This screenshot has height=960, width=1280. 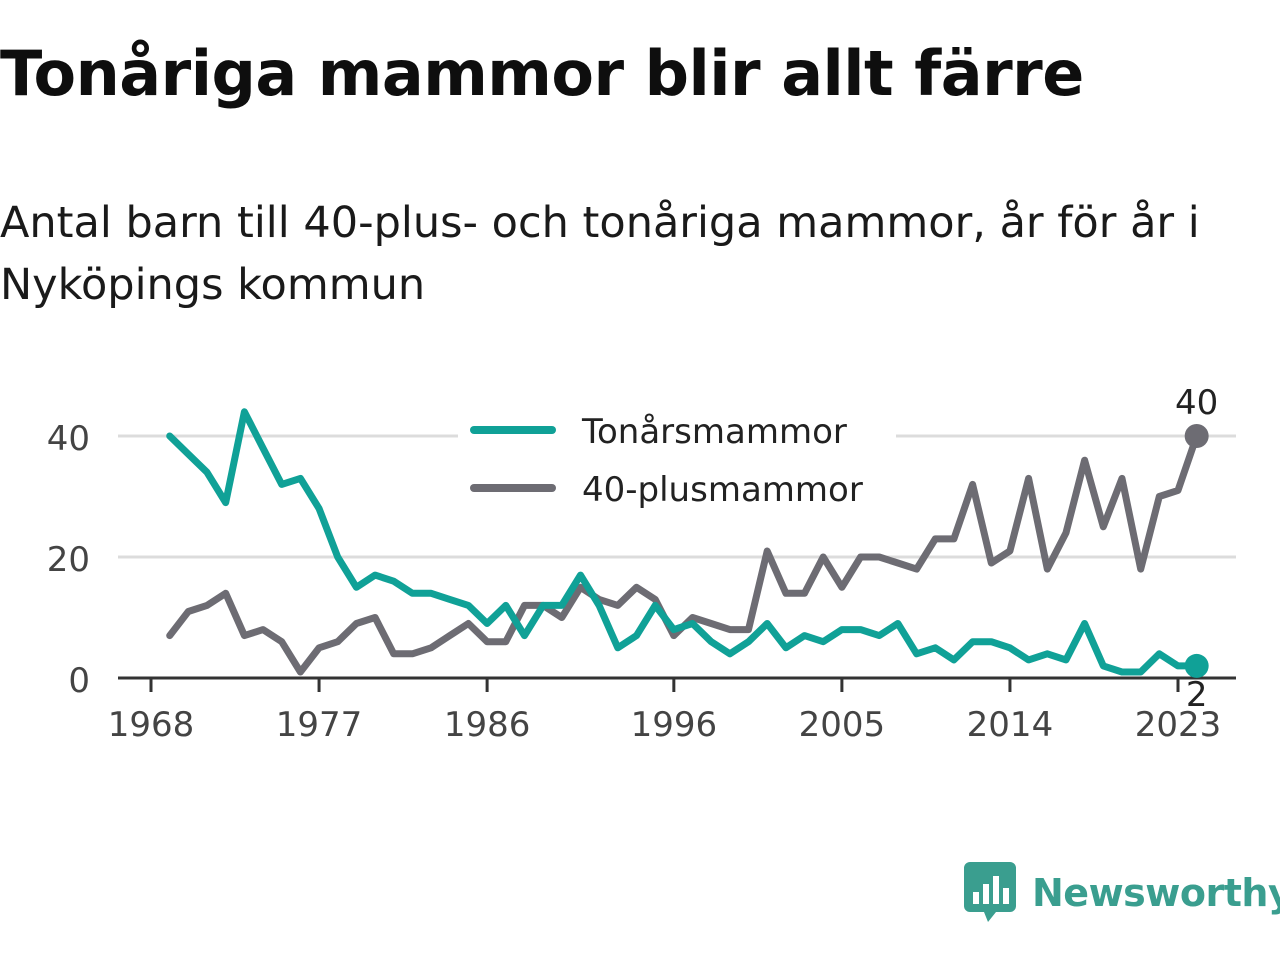 What do you see at coordinates (677, 459) in the screenshot?
I see `legend-background` at bounding box center [677, 459].